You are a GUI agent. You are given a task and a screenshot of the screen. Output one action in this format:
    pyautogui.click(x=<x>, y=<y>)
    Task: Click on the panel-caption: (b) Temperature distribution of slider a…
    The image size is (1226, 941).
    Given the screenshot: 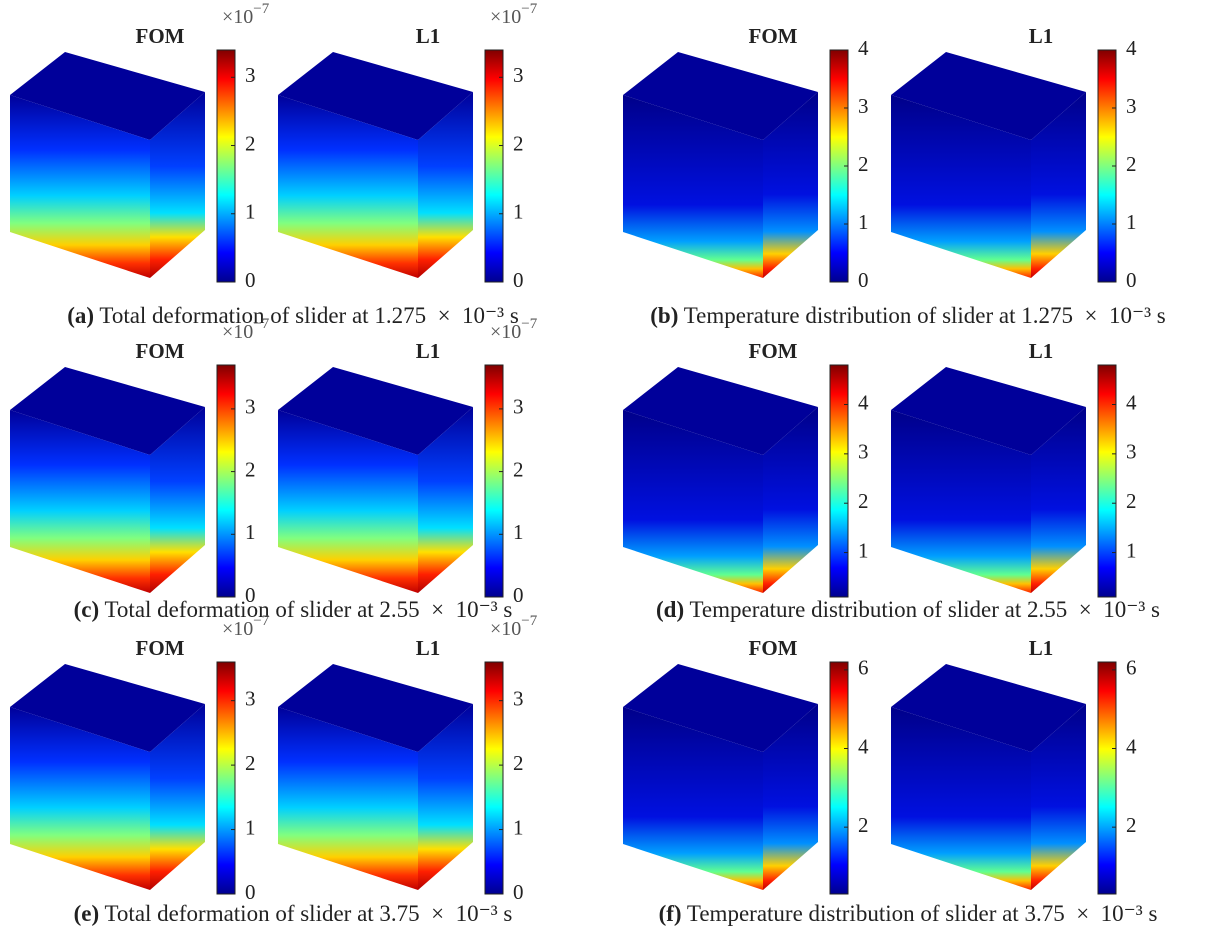 What is the action you would take?
    pyautogui.click(x=908, y=315)
    